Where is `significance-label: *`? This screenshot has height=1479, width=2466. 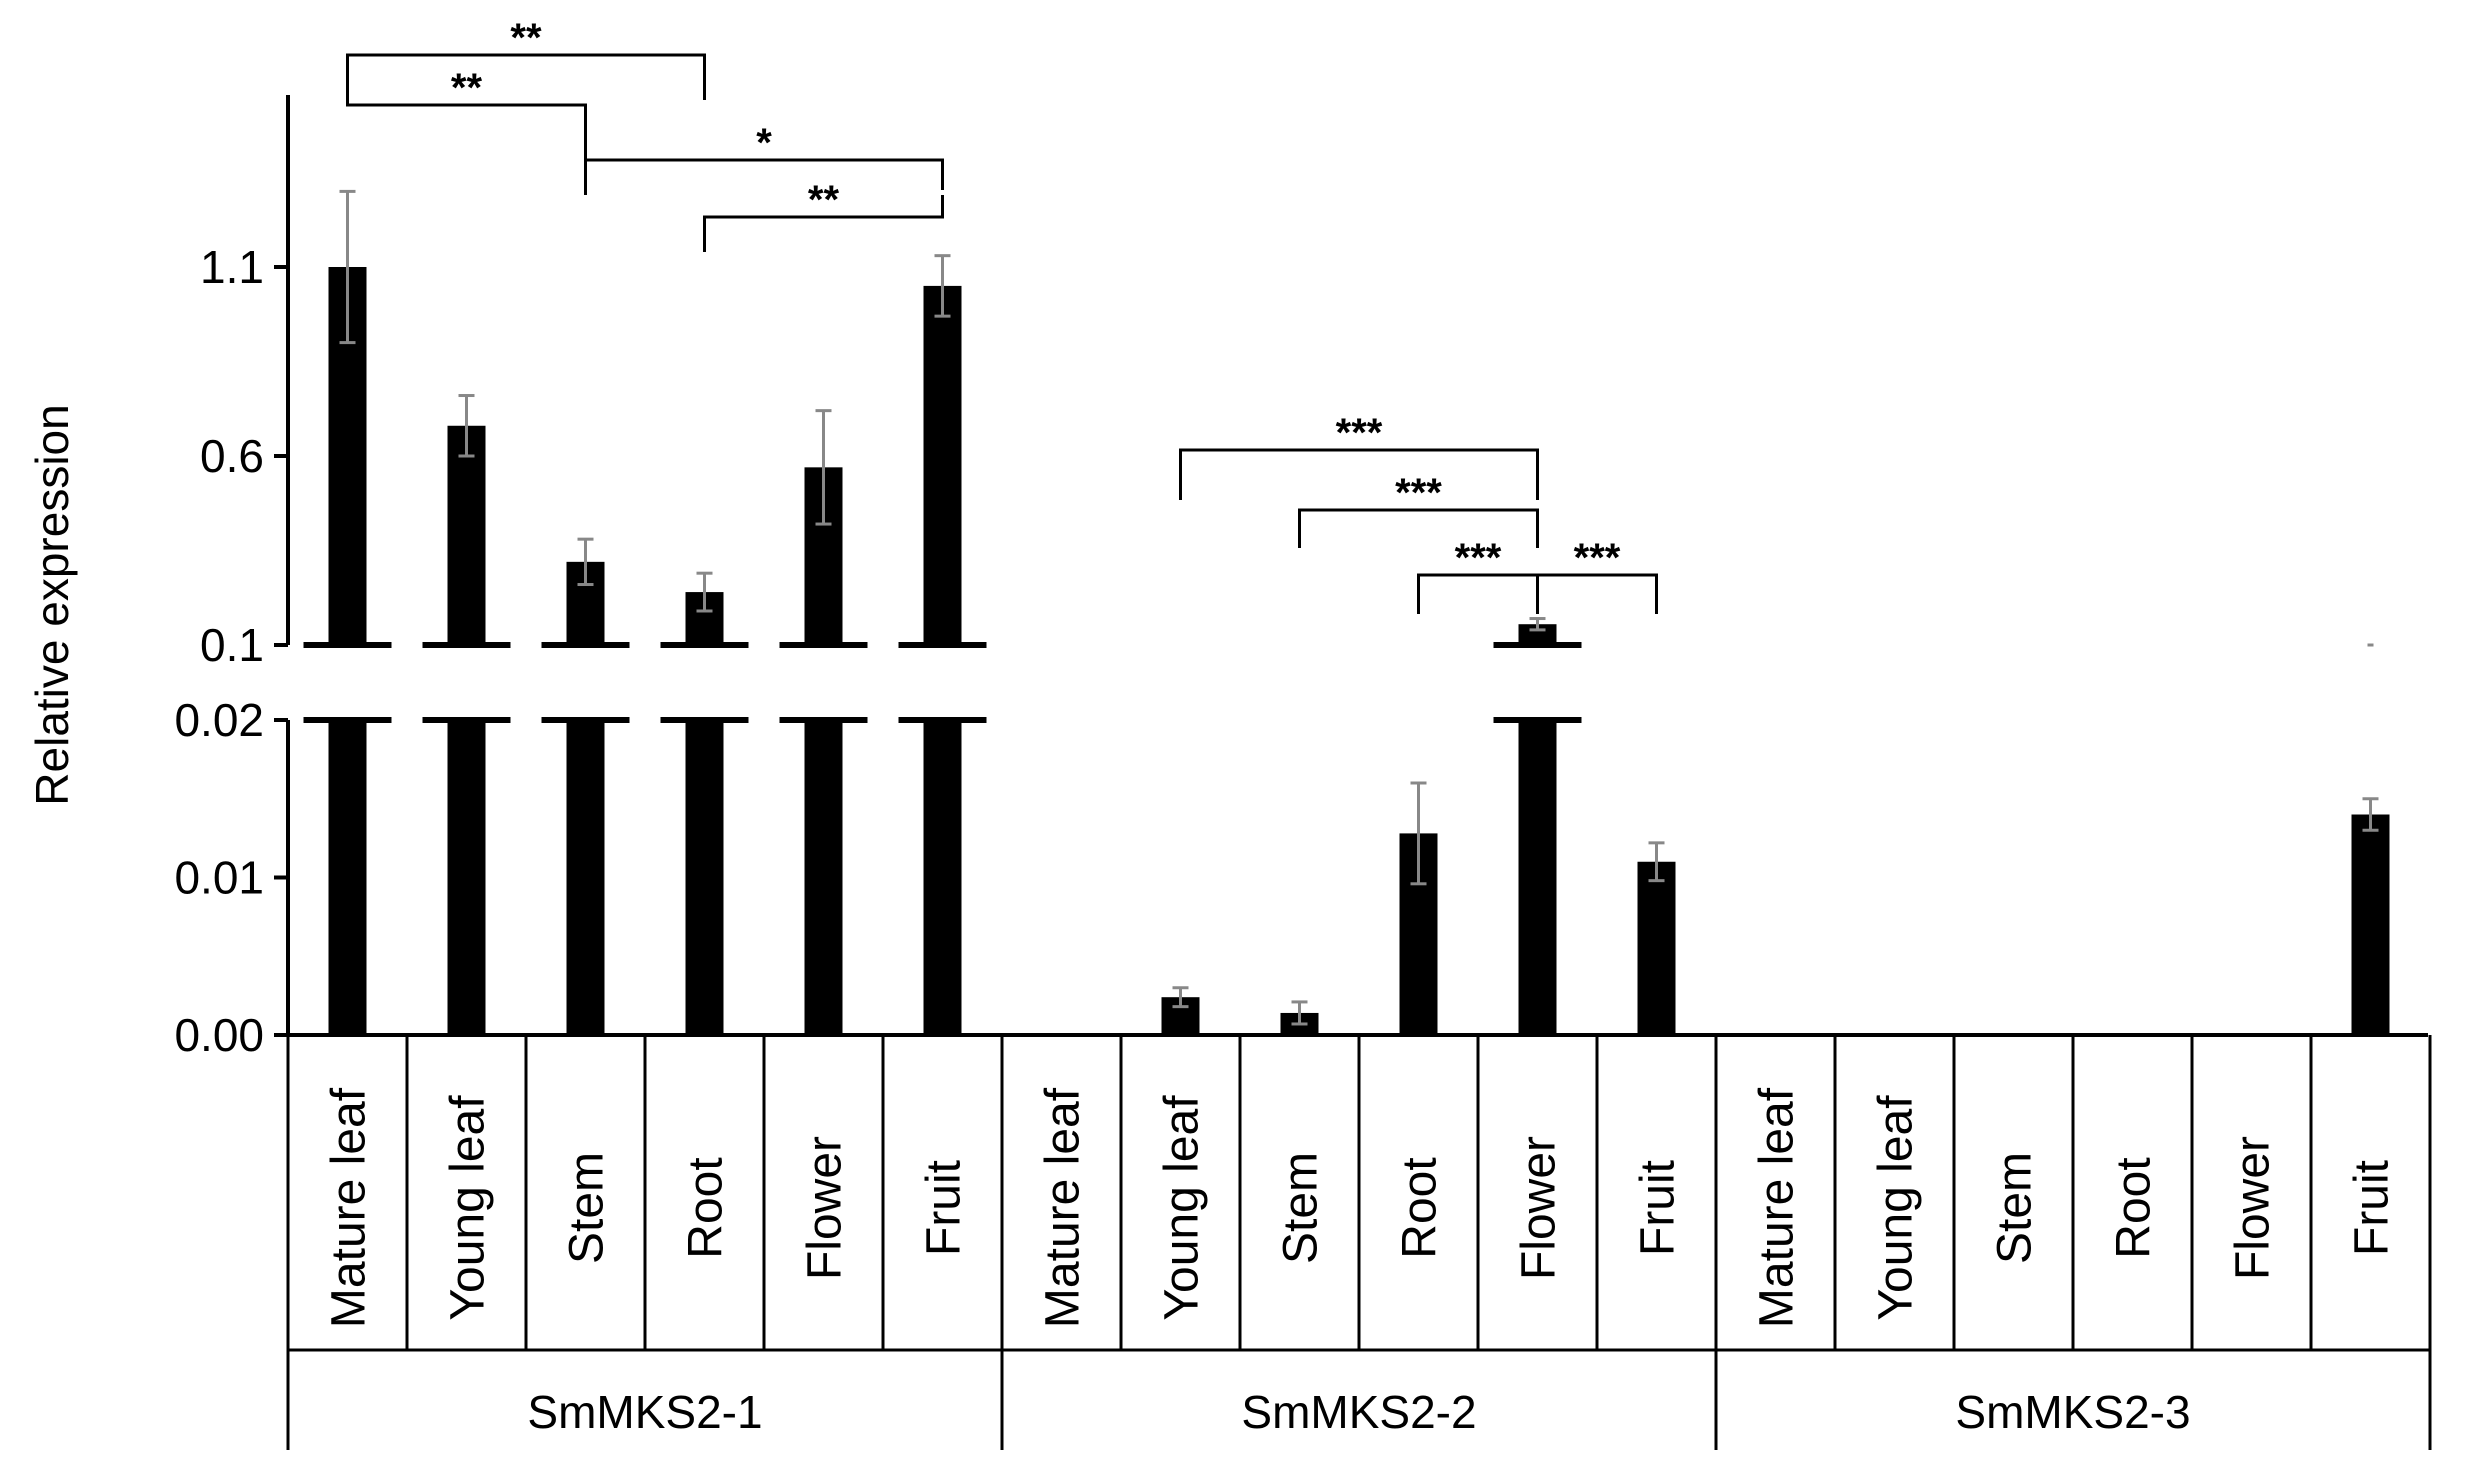 significance-label: * is located at coordinates (764, 143).